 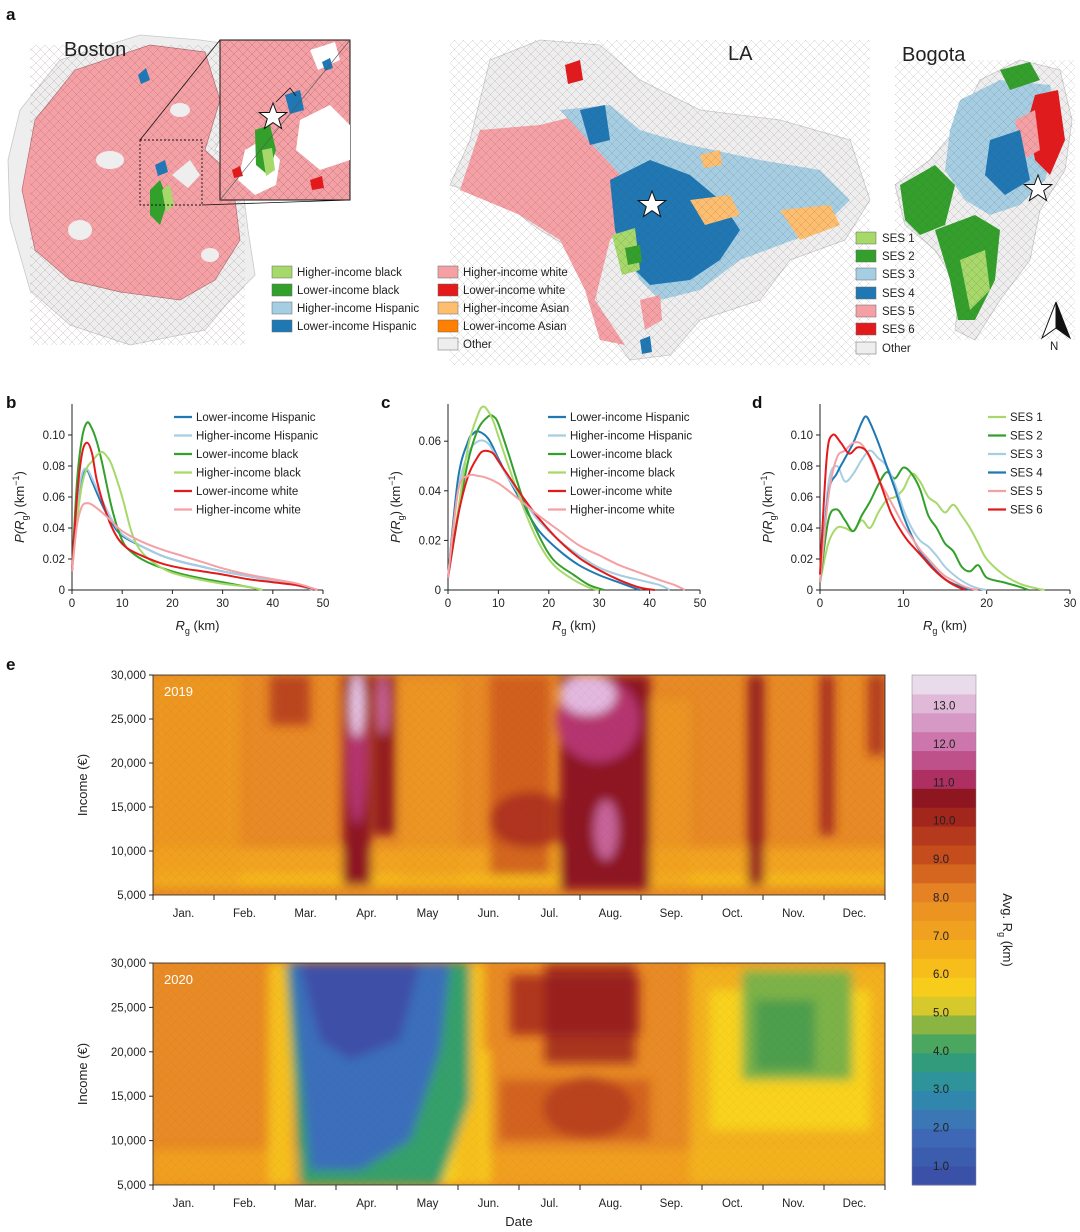 I want to click on heatmap-2019: 2019, so click(x=519, y=785).